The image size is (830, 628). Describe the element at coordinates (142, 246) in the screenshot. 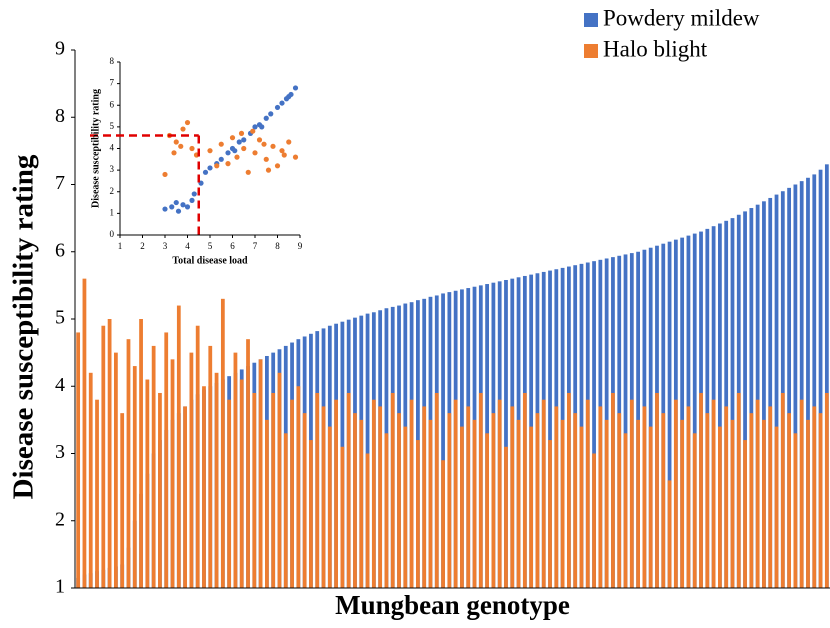

I see `x-tick-label: 2` at that location.